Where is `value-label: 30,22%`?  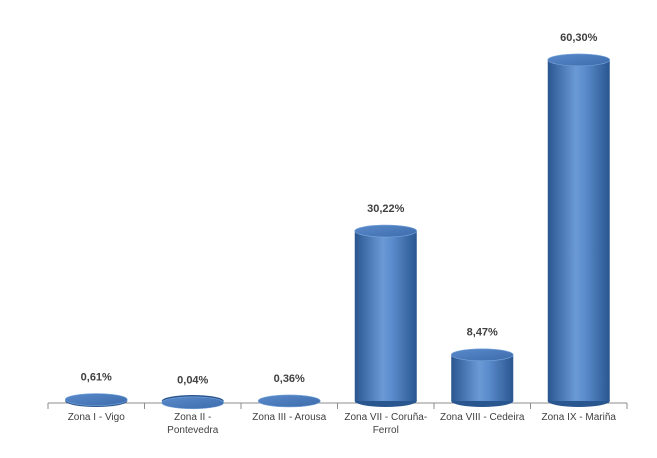
value-label: 30,22% is located at coordinates (386, 209).